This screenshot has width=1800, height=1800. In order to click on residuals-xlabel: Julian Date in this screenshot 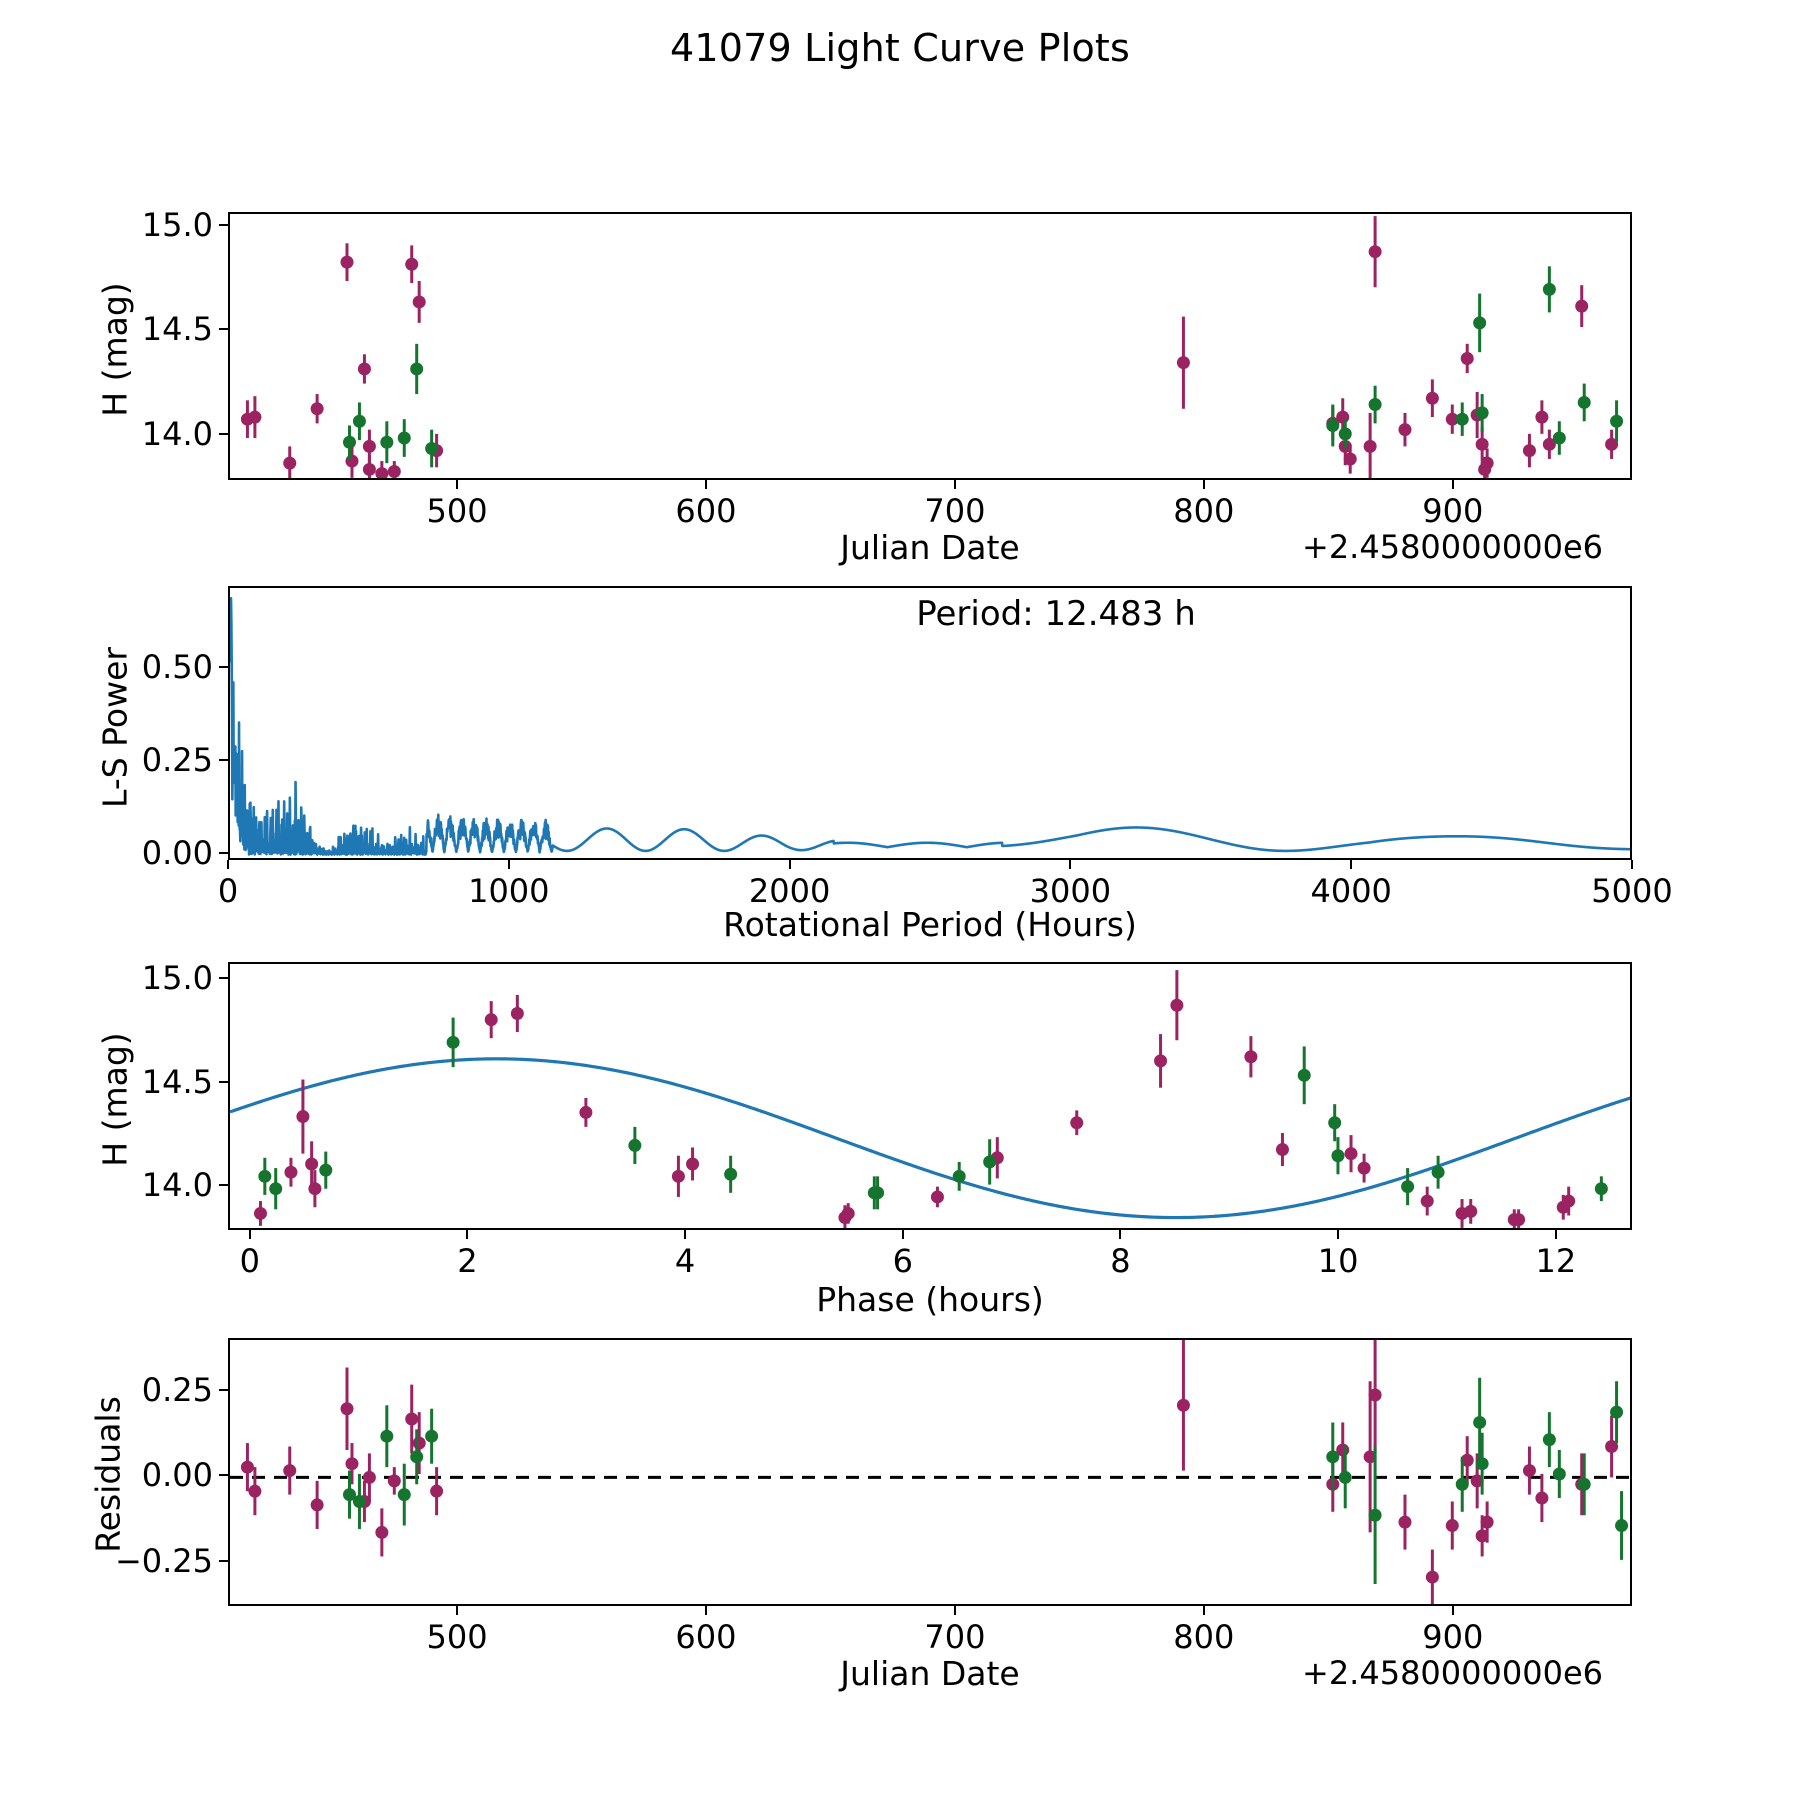, I will do `click(930, 1673)`.